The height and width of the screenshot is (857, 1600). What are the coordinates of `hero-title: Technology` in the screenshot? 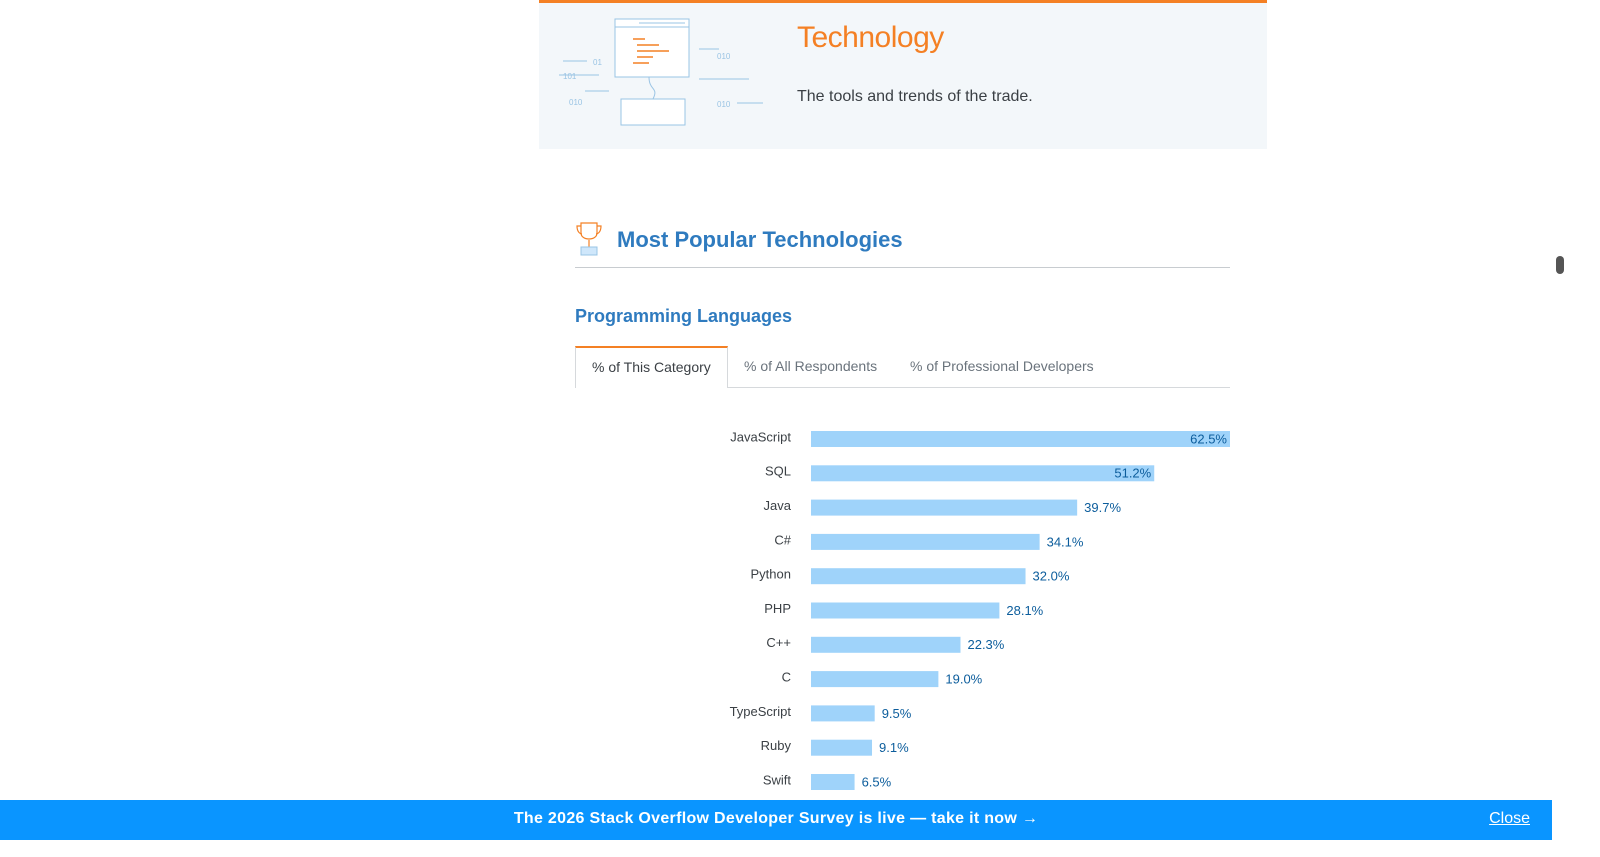 It's located at (870, 37).